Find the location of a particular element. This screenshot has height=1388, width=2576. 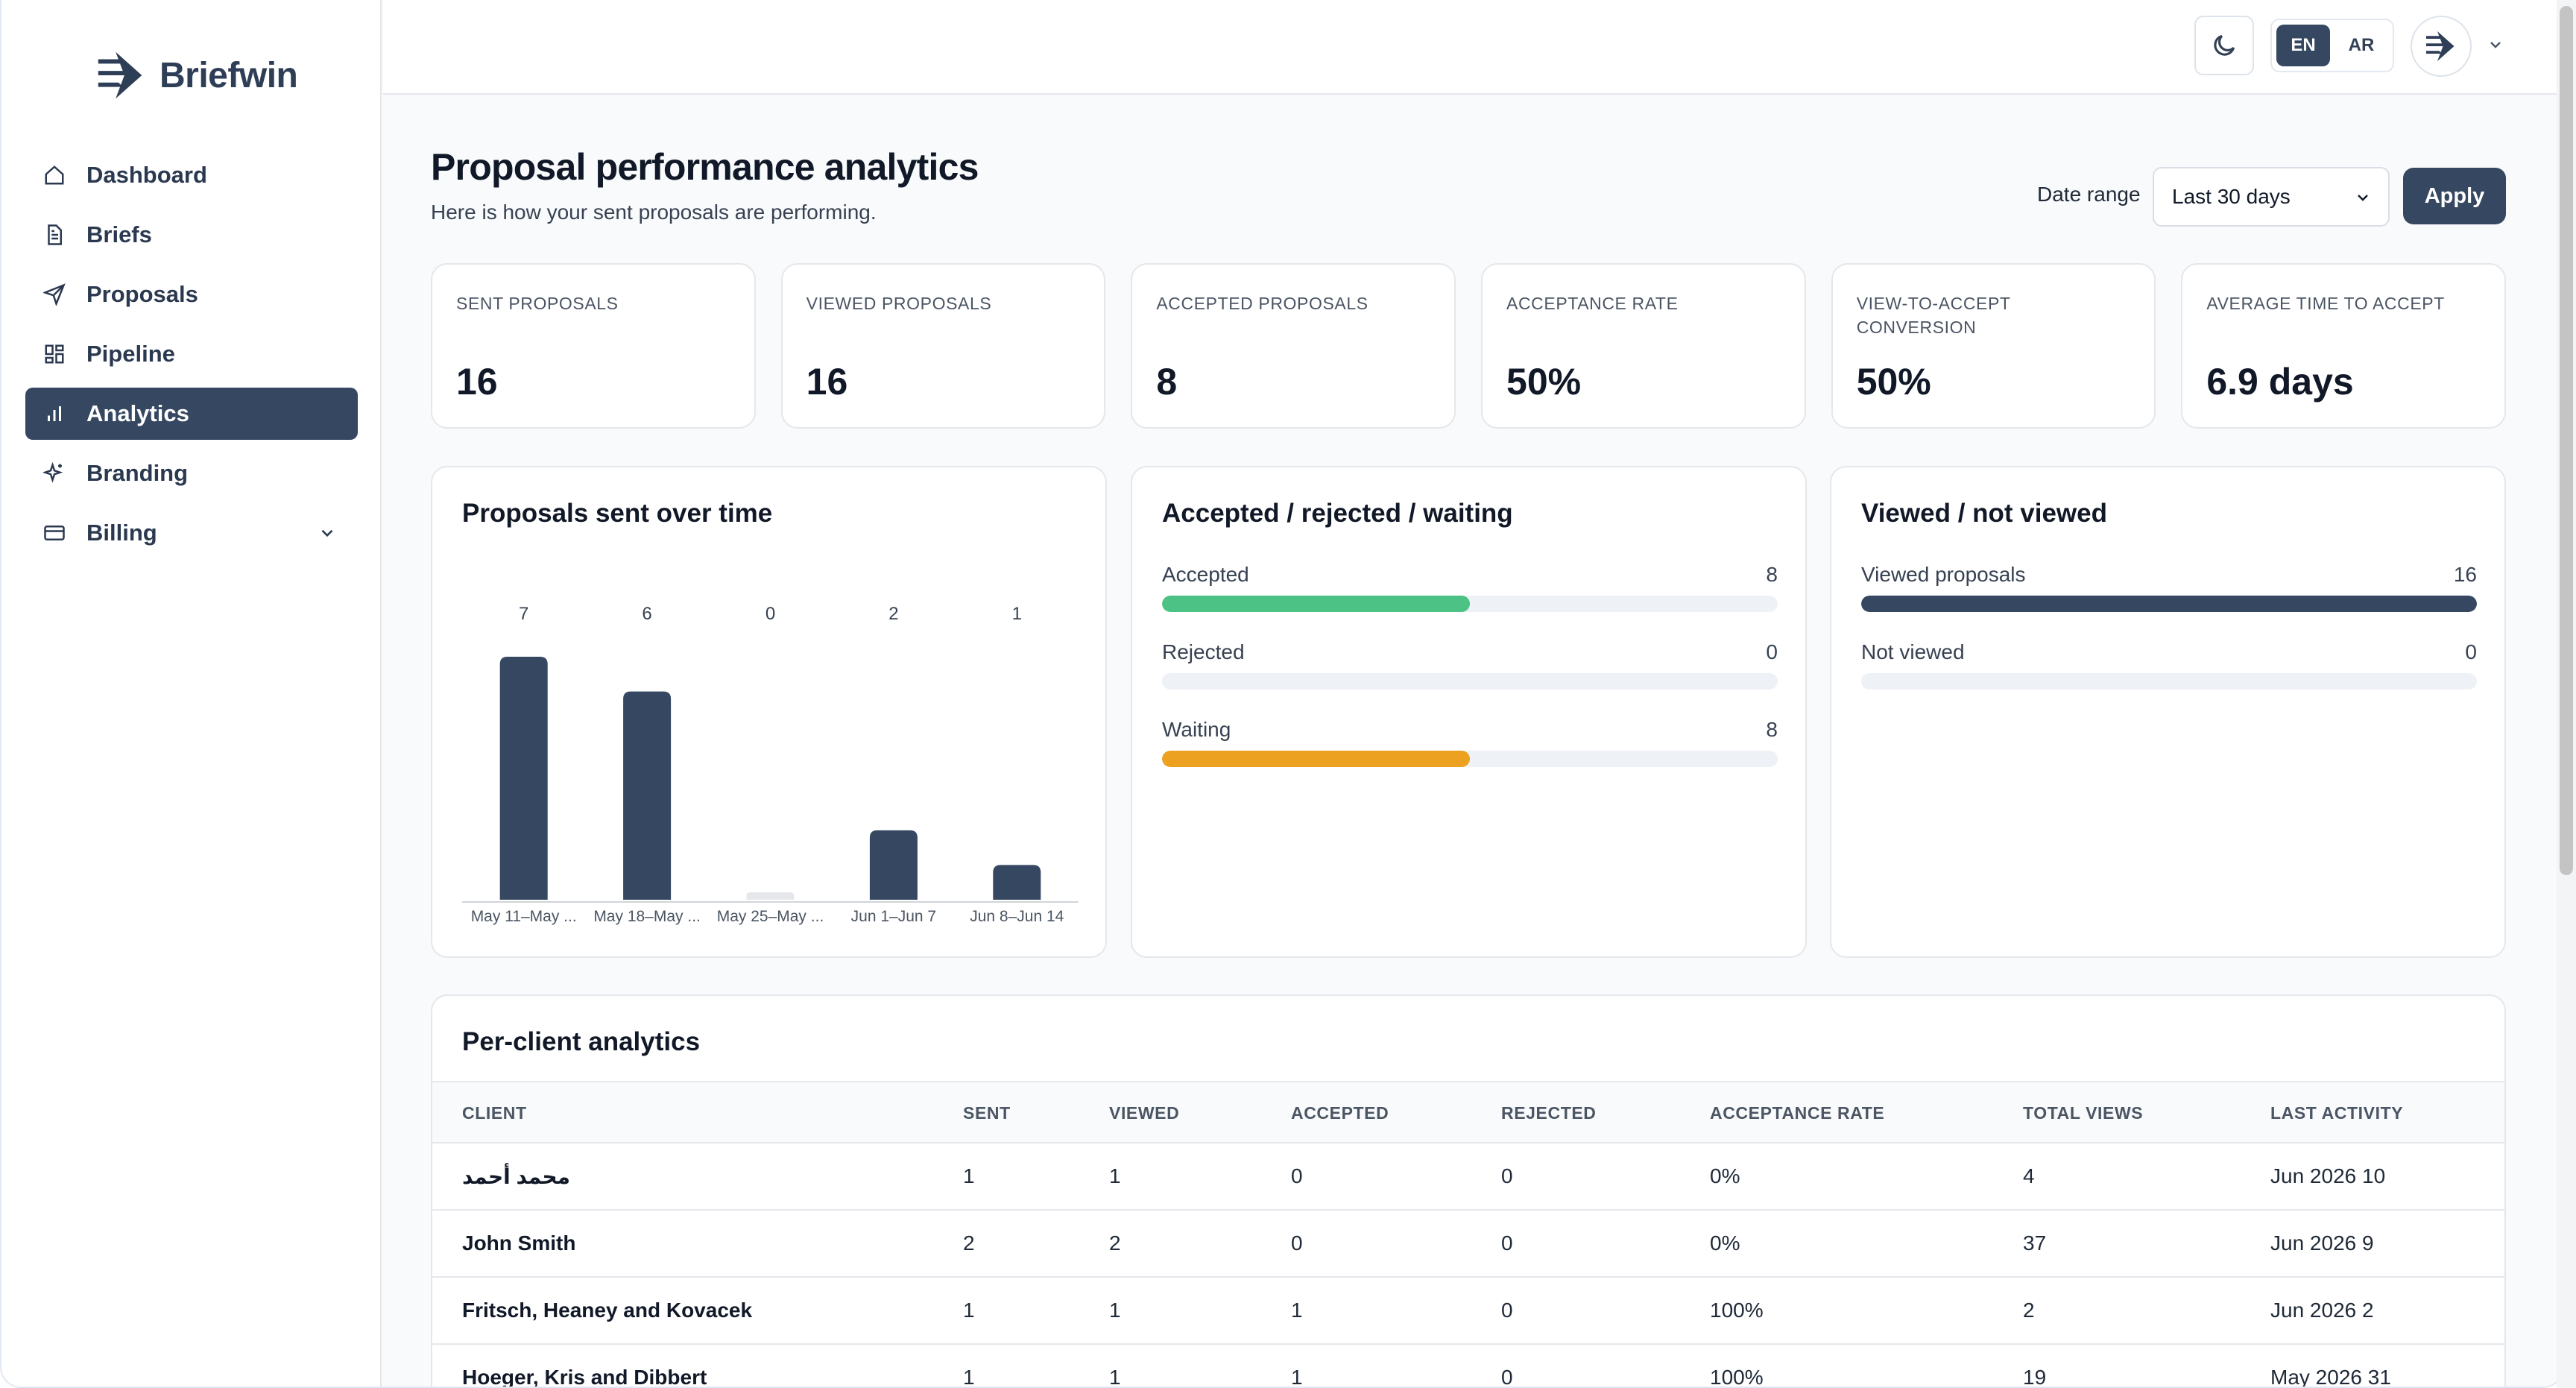

credit-card-icon is located at coordinates (54, 533).